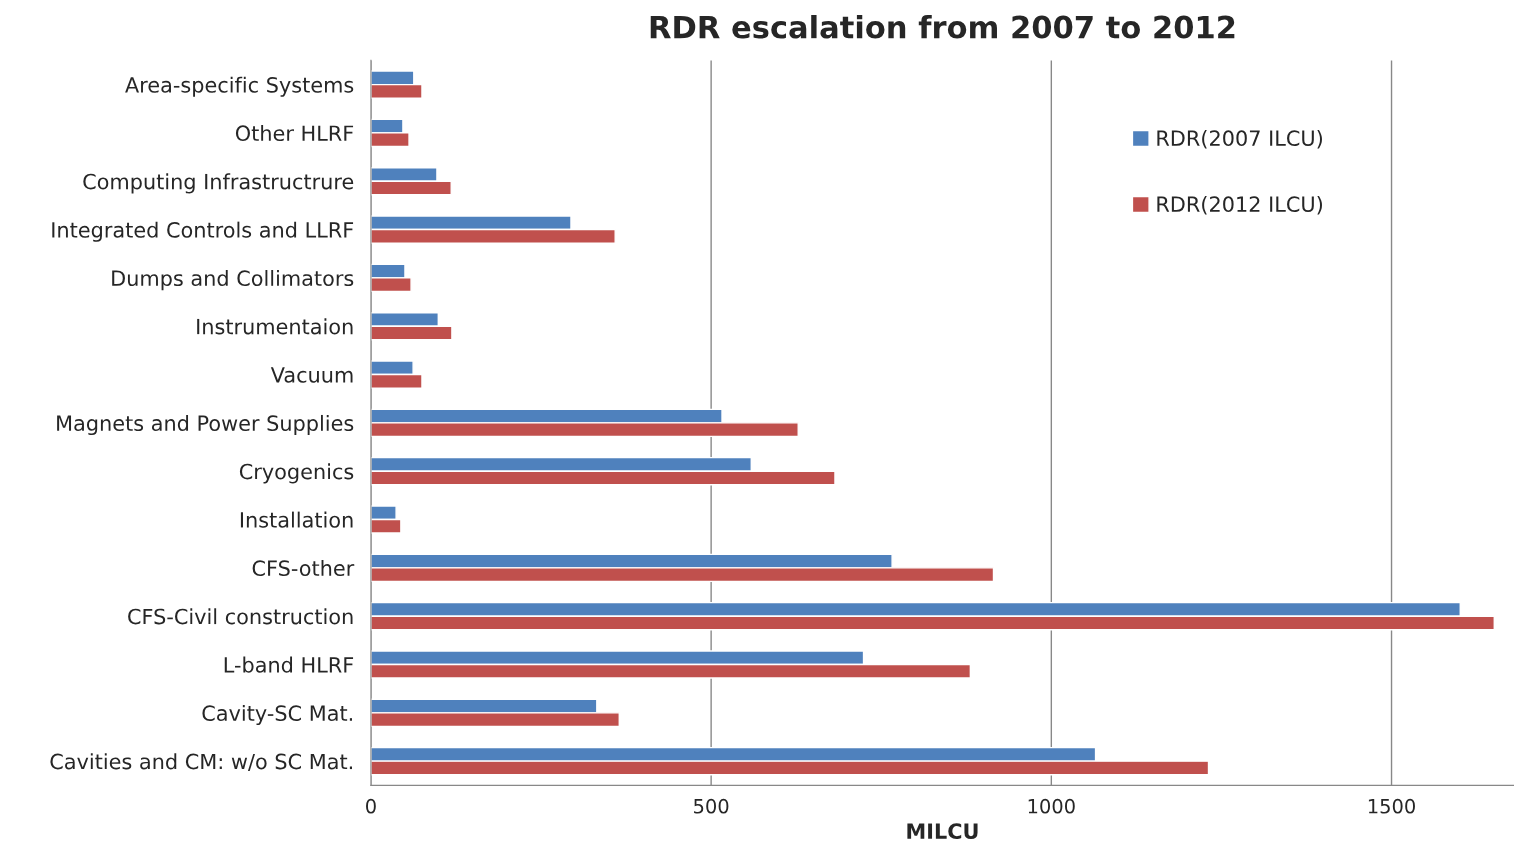  Describe the element at coordinates (201, 762) in the screenshot. I see `y-tick-label: Cavities and CM: w/o SC Mat.` at that location.